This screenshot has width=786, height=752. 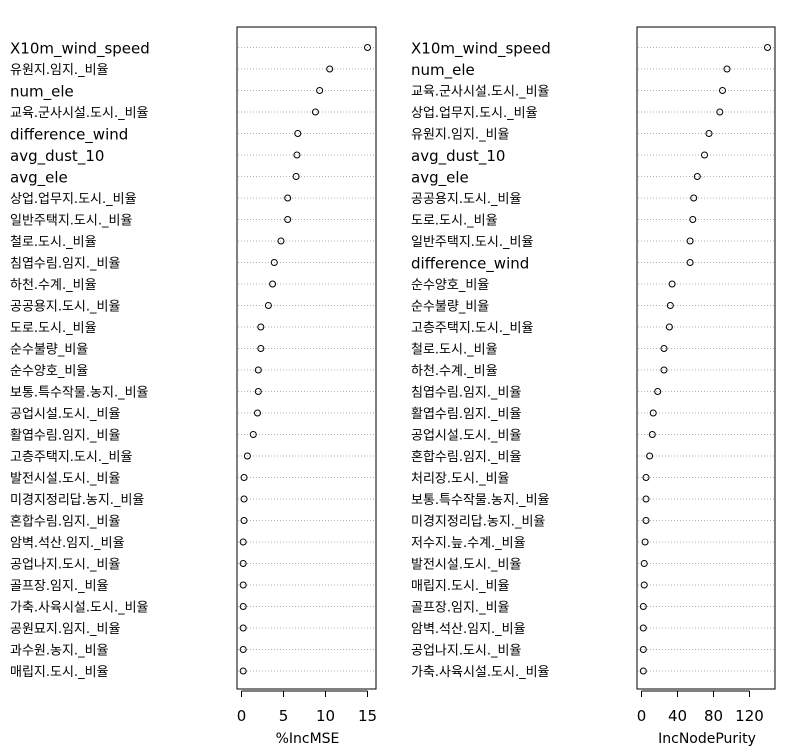 I want to click on row-label: 공원묘지.임지._비율, so click(x=65, y=629).